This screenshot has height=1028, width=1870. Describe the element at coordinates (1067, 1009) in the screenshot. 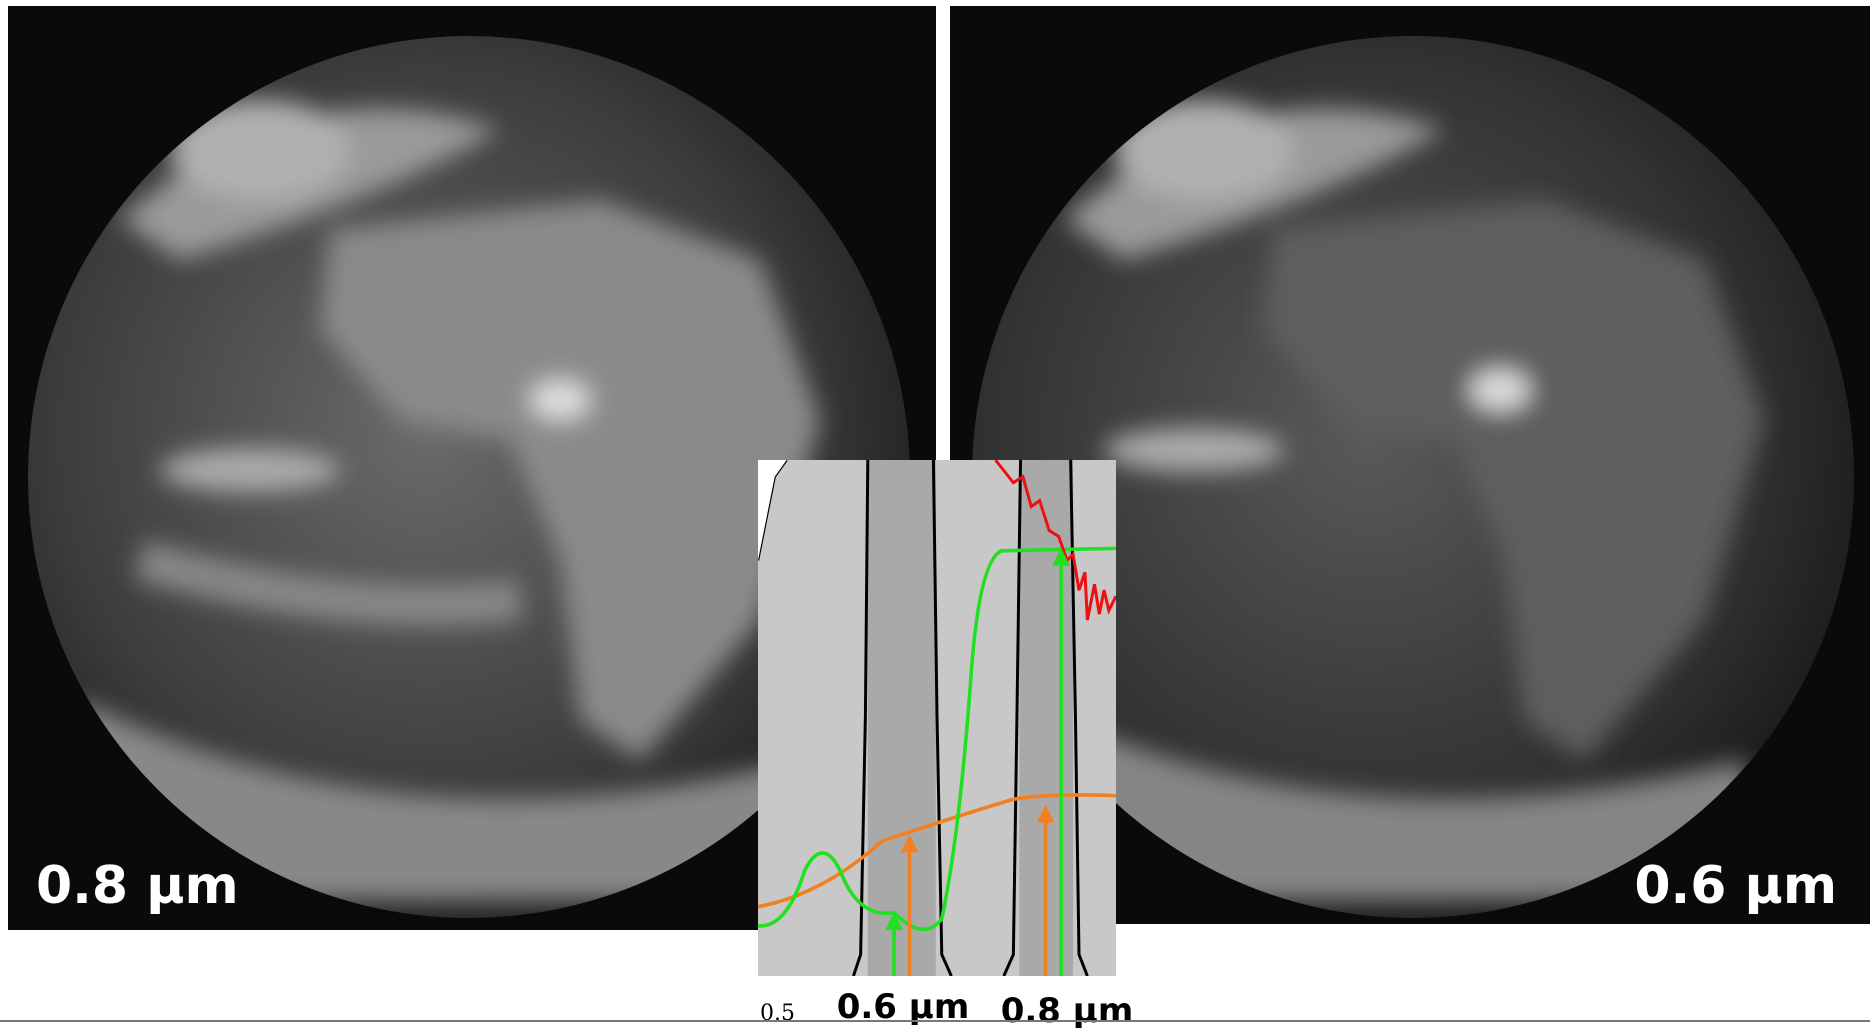

I see `band-label: 0.8 μm` at that location.